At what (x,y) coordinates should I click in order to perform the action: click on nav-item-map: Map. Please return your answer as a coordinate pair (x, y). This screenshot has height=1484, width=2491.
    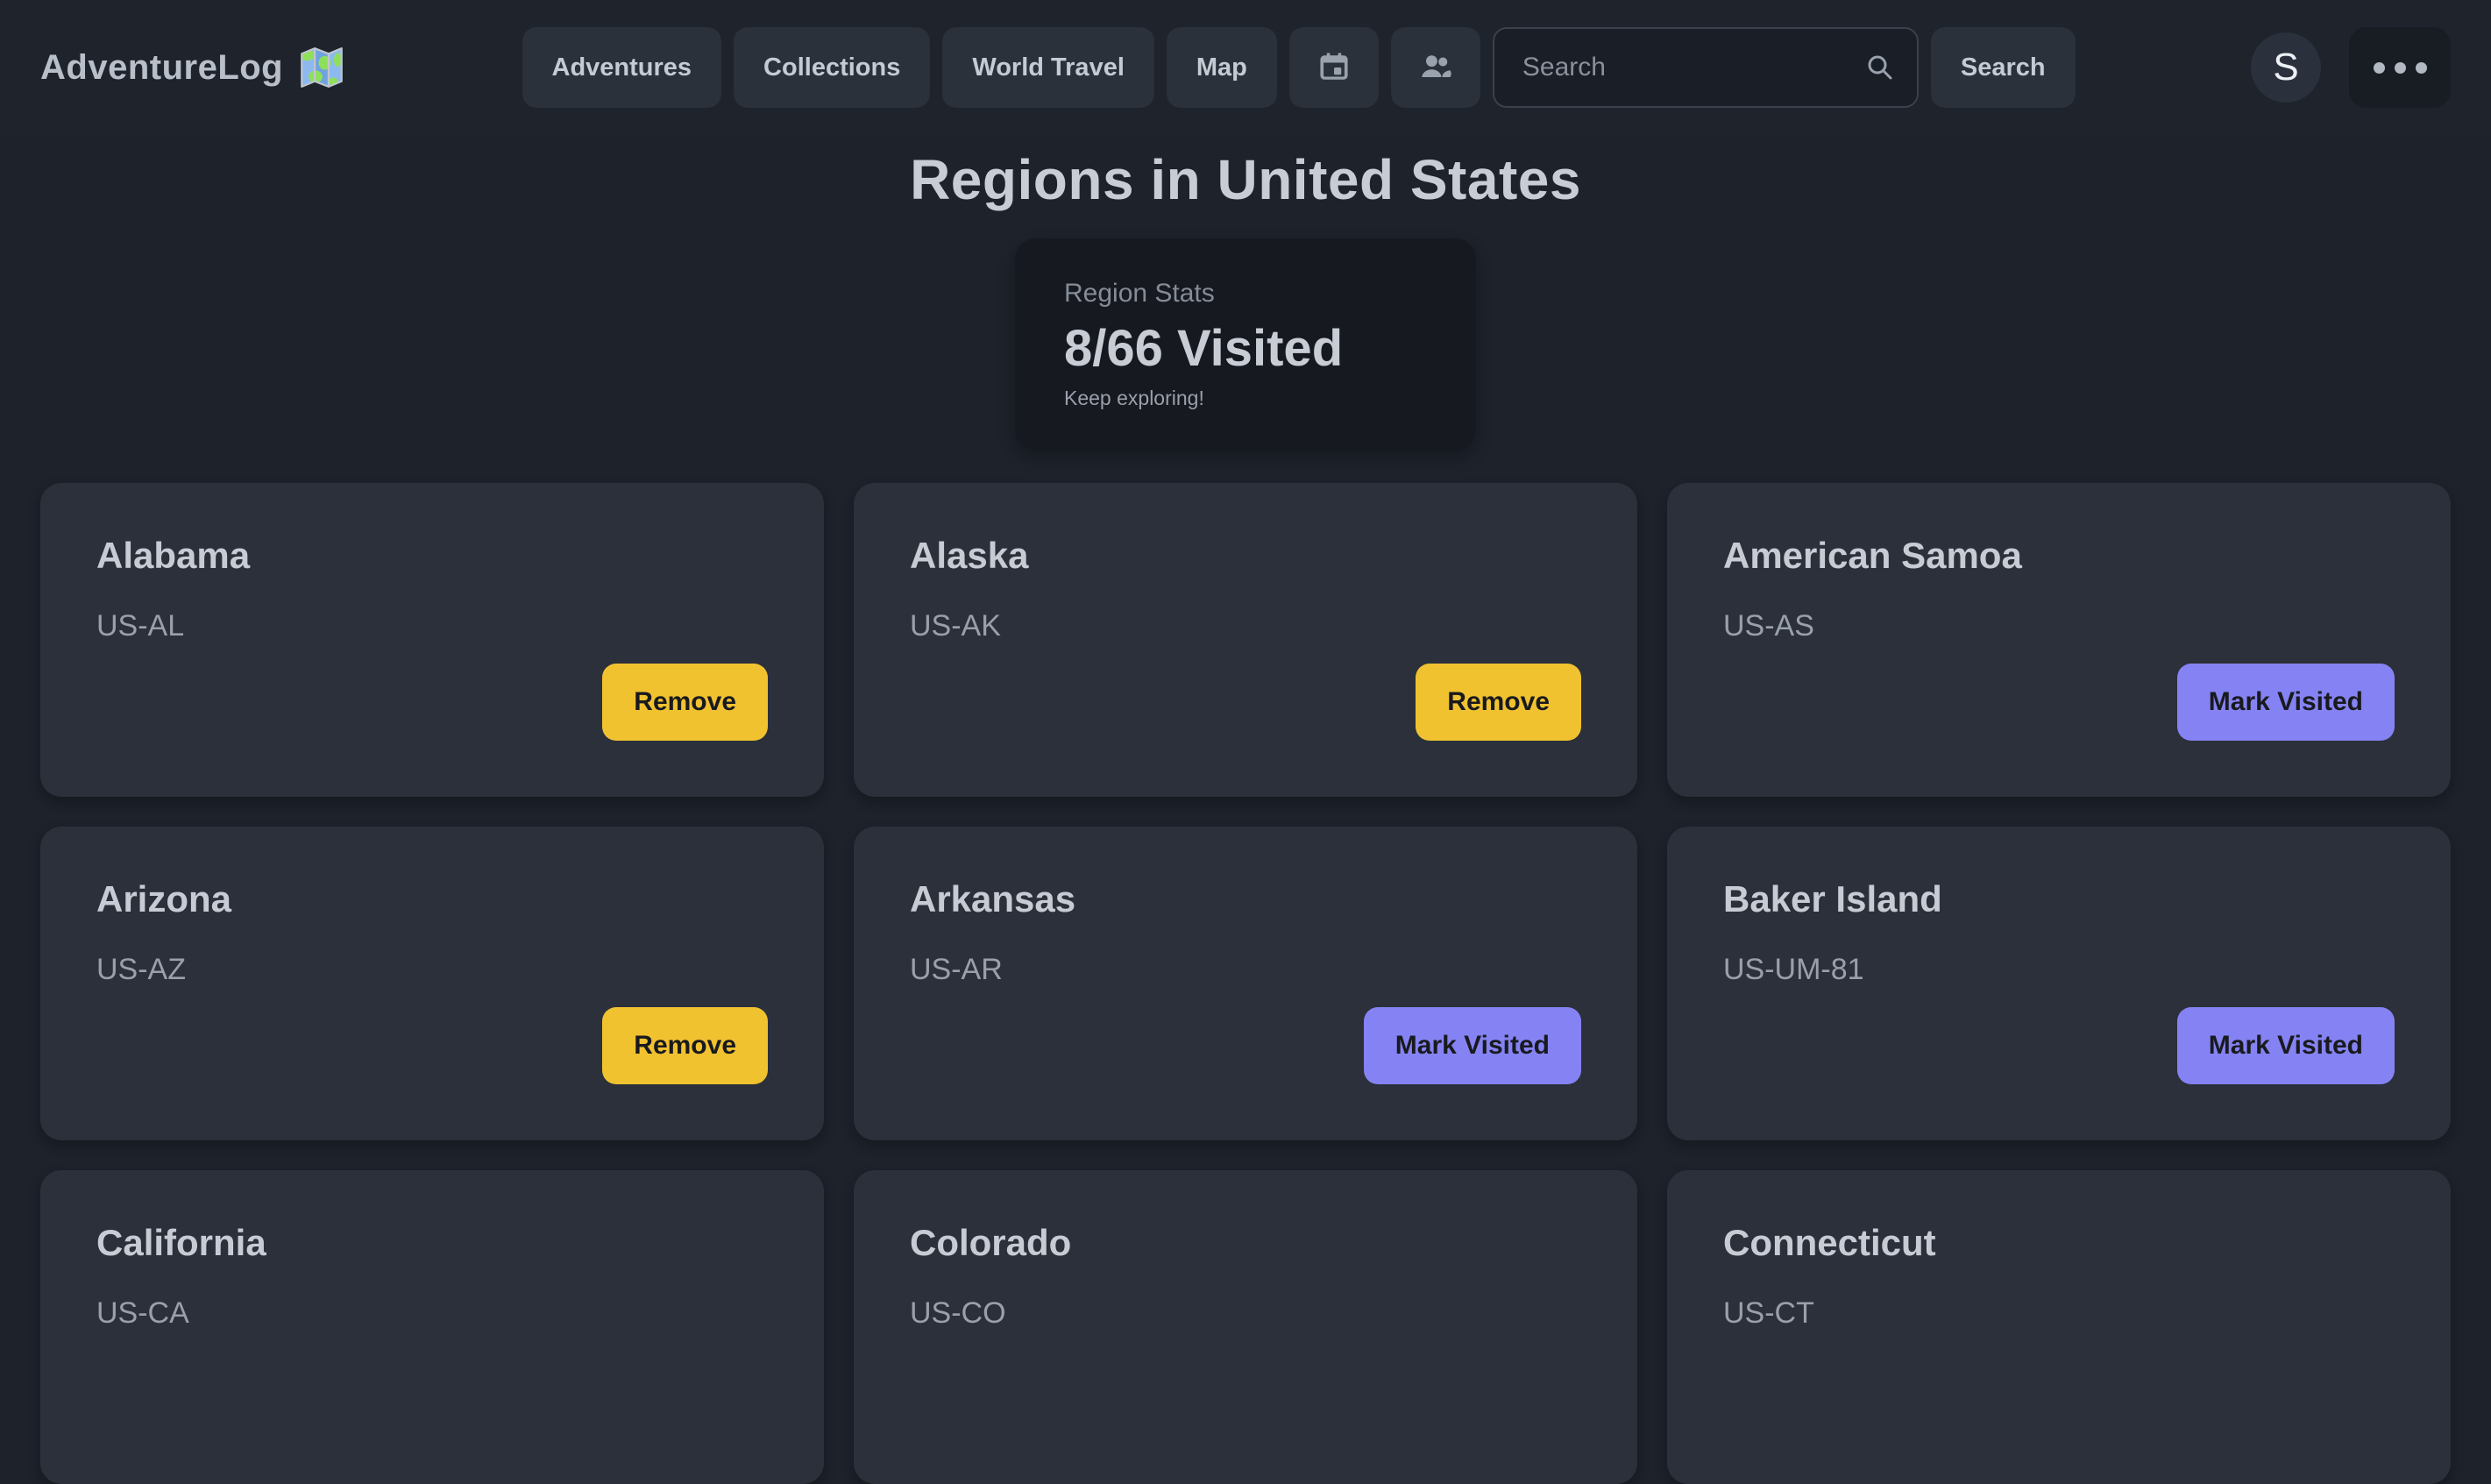
    Looking at the image, I should click on (1221, 67).